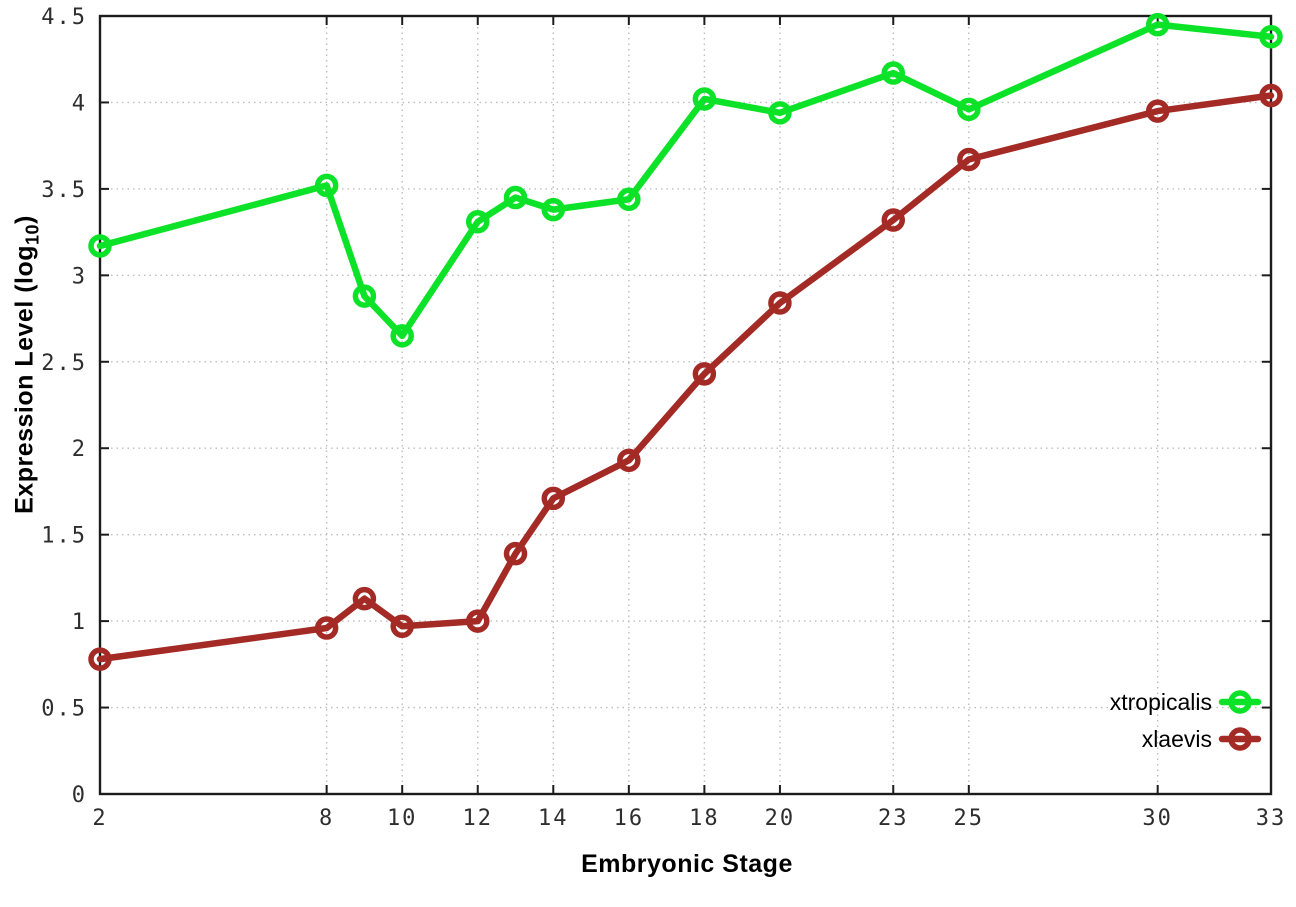 The image size is (1296, 907). Describe the element at coordinates (629, 818) in the screenshot. I see `x-tick-label: 16` at that location.